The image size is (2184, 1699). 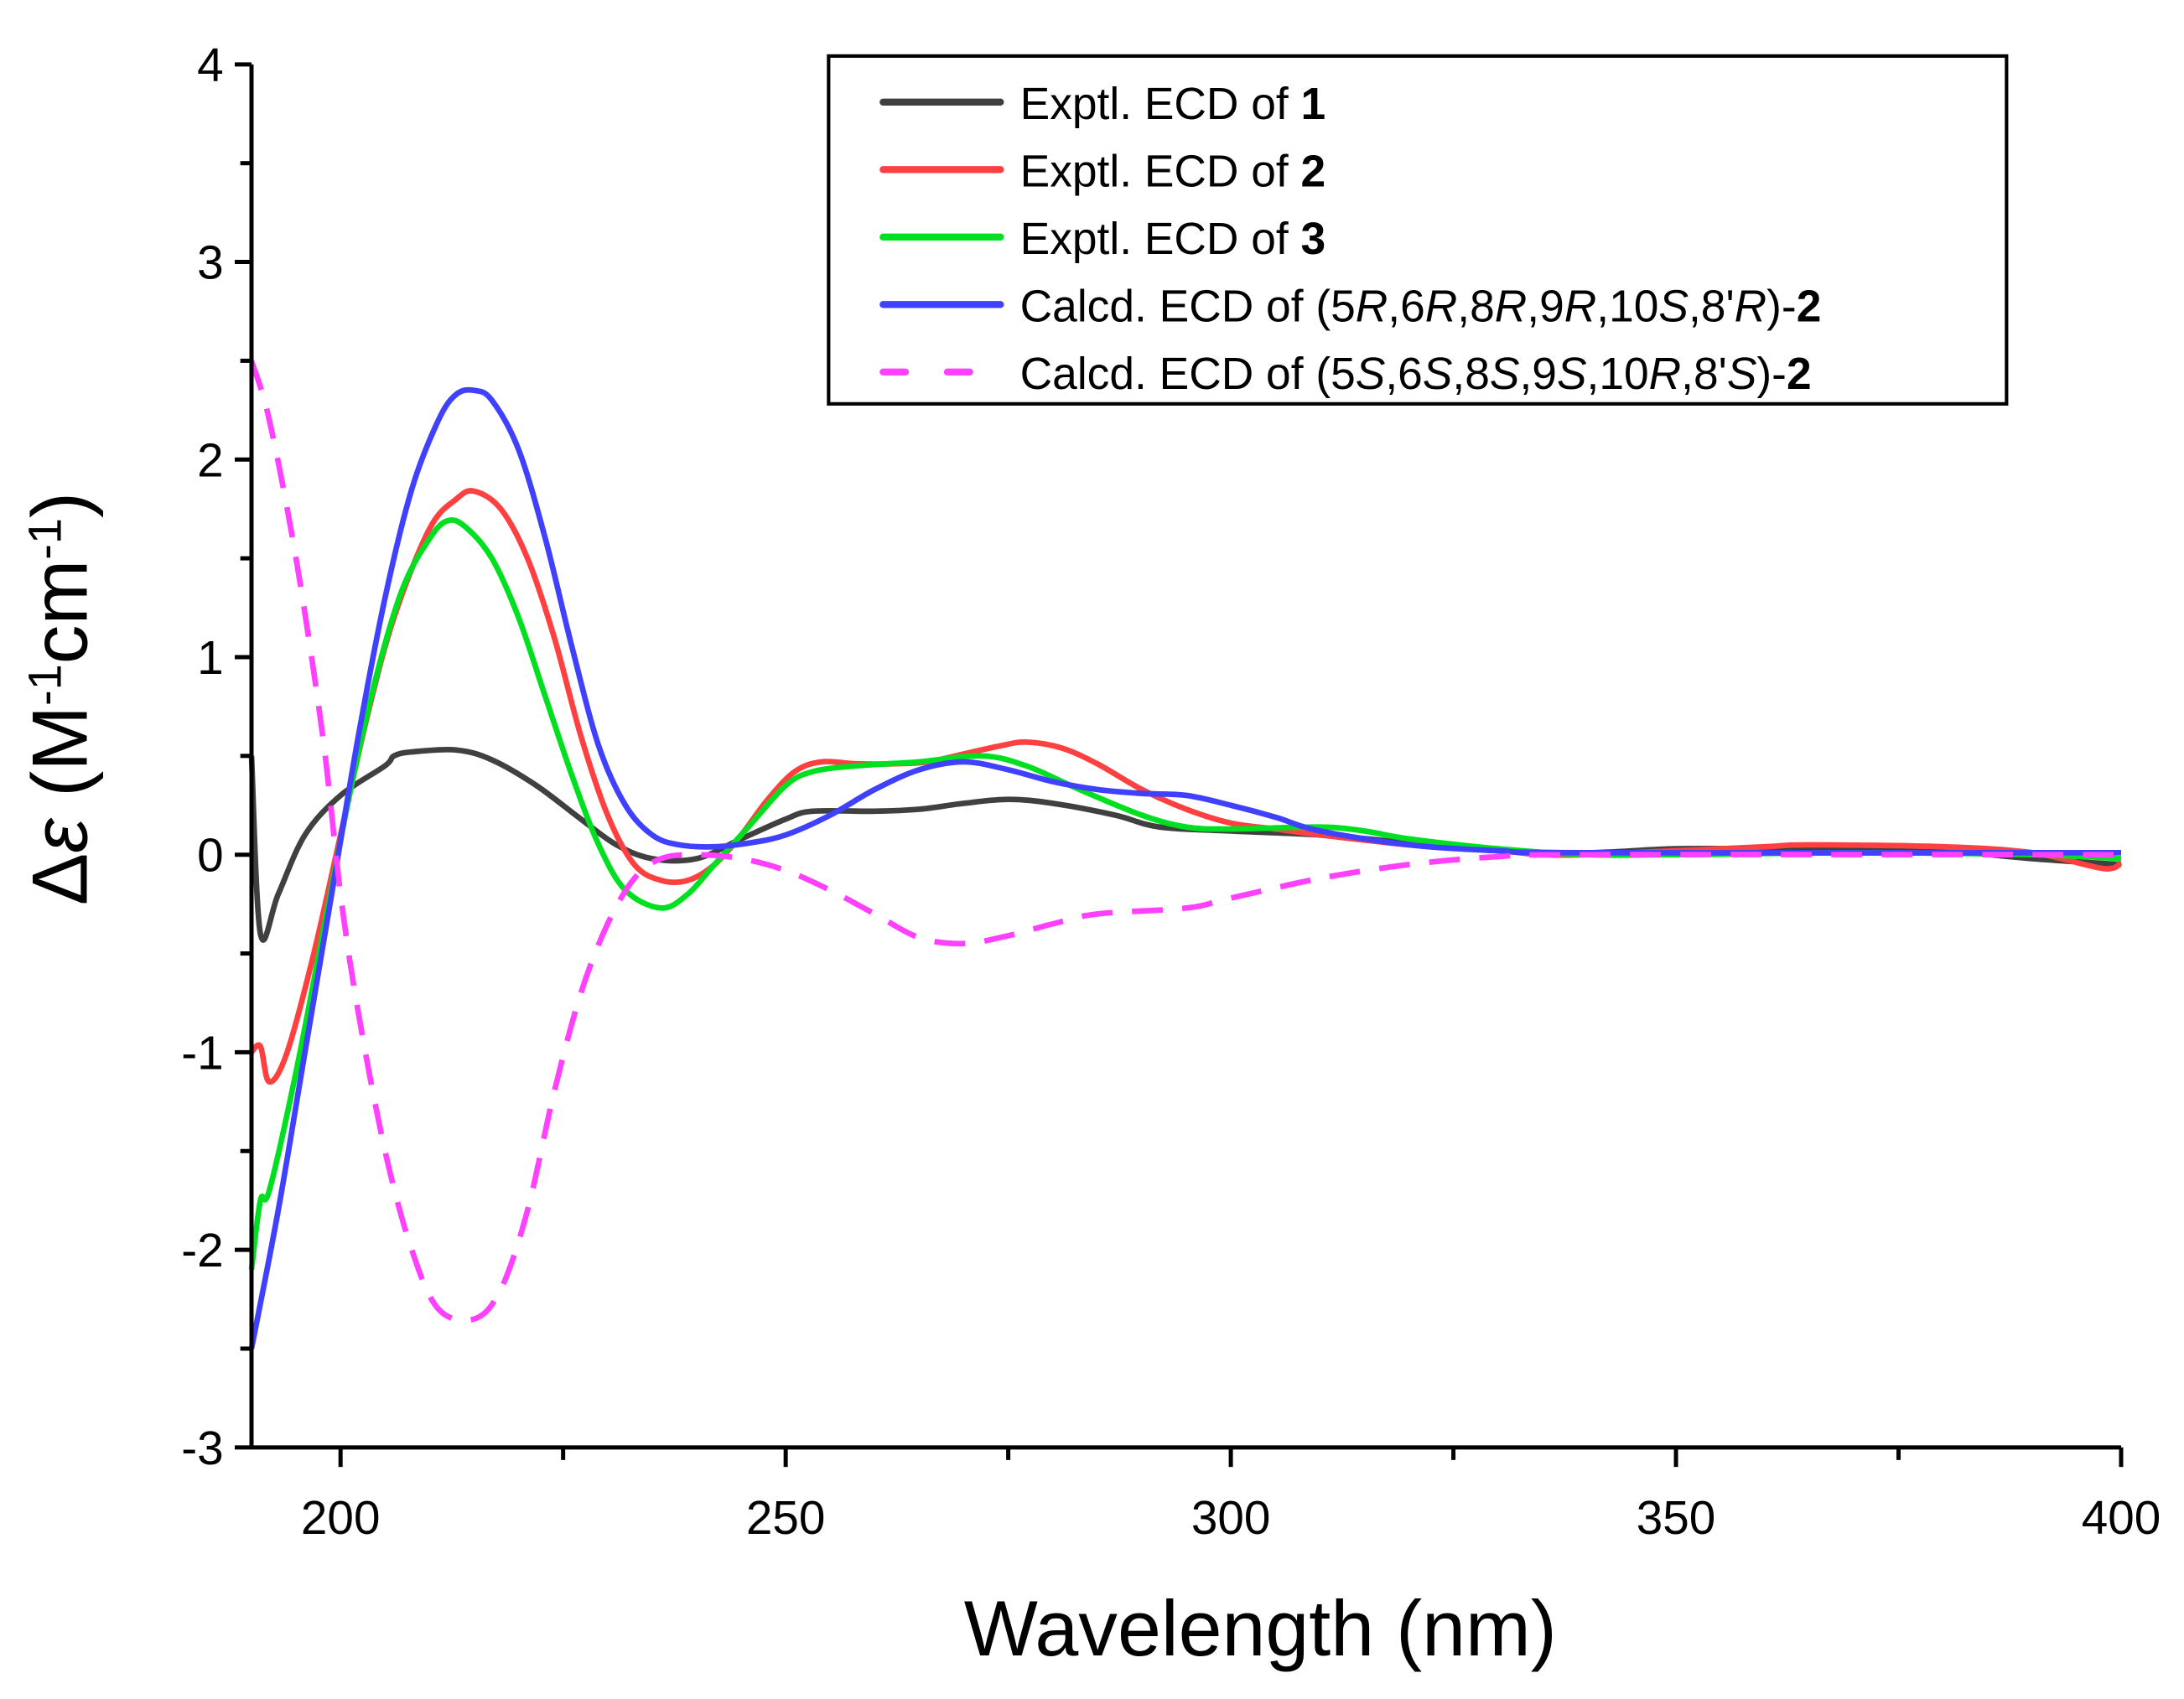 I want to click on y-axis-label-segment: Δ, so click(x=59, y=879).